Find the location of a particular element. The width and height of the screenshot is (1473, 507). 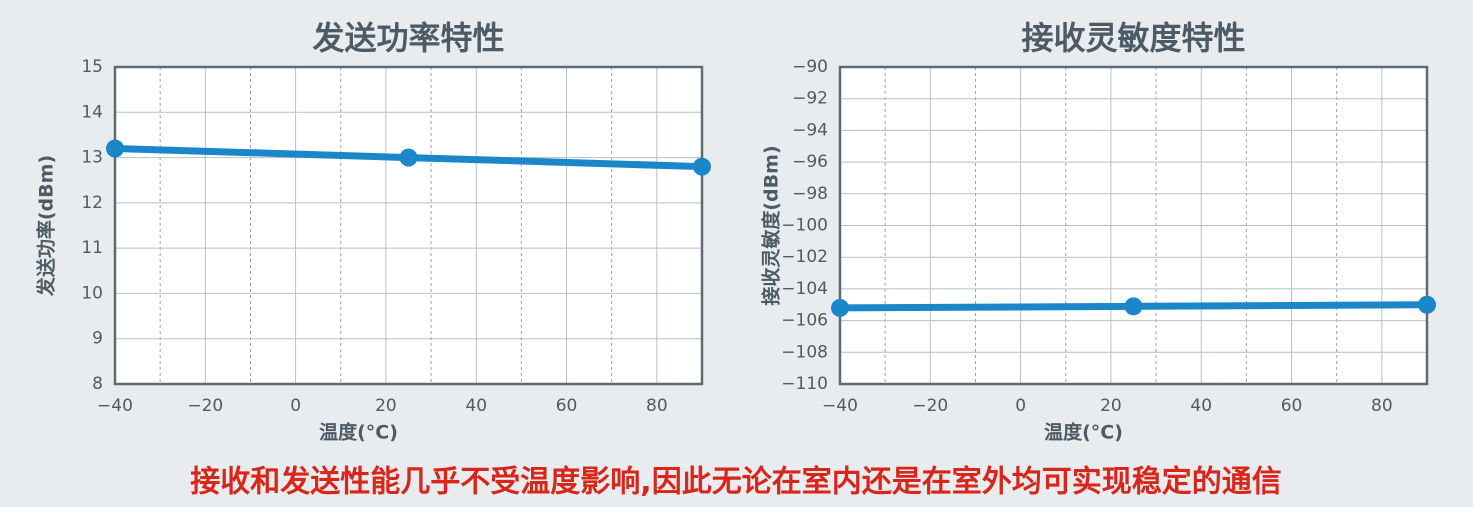

y-tick-label: −96 is located at coordinates (810, 162).